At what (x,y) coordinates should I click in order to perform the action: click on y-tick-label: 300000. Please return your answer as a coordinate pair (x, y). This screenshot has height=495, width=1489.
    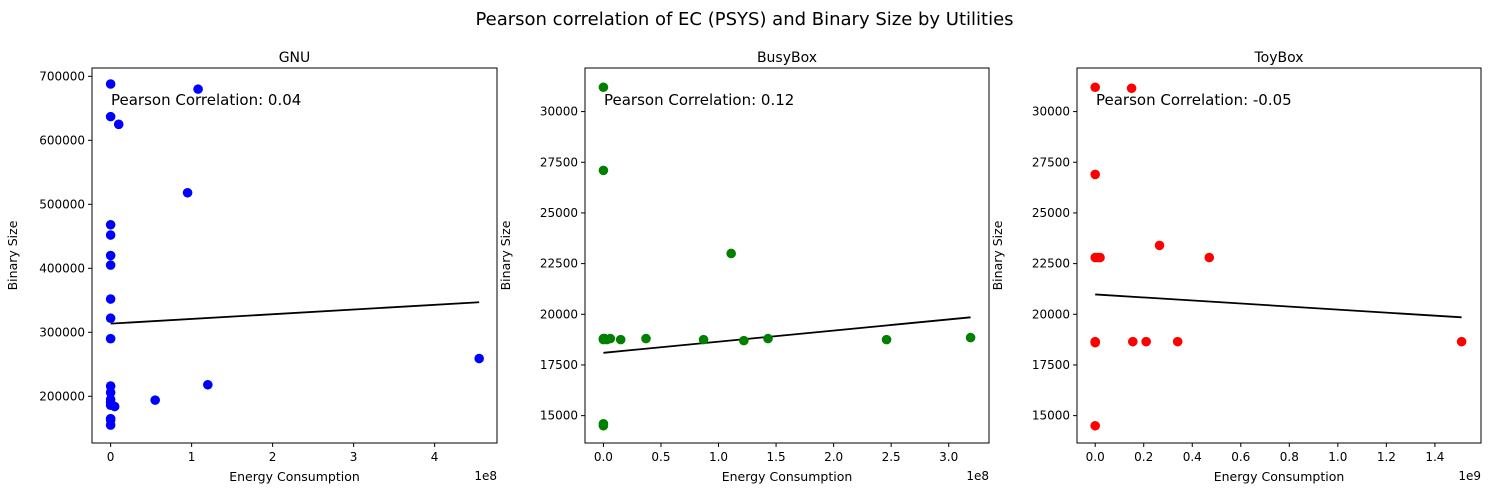
    Looking at the image, I should click on (62, 332).